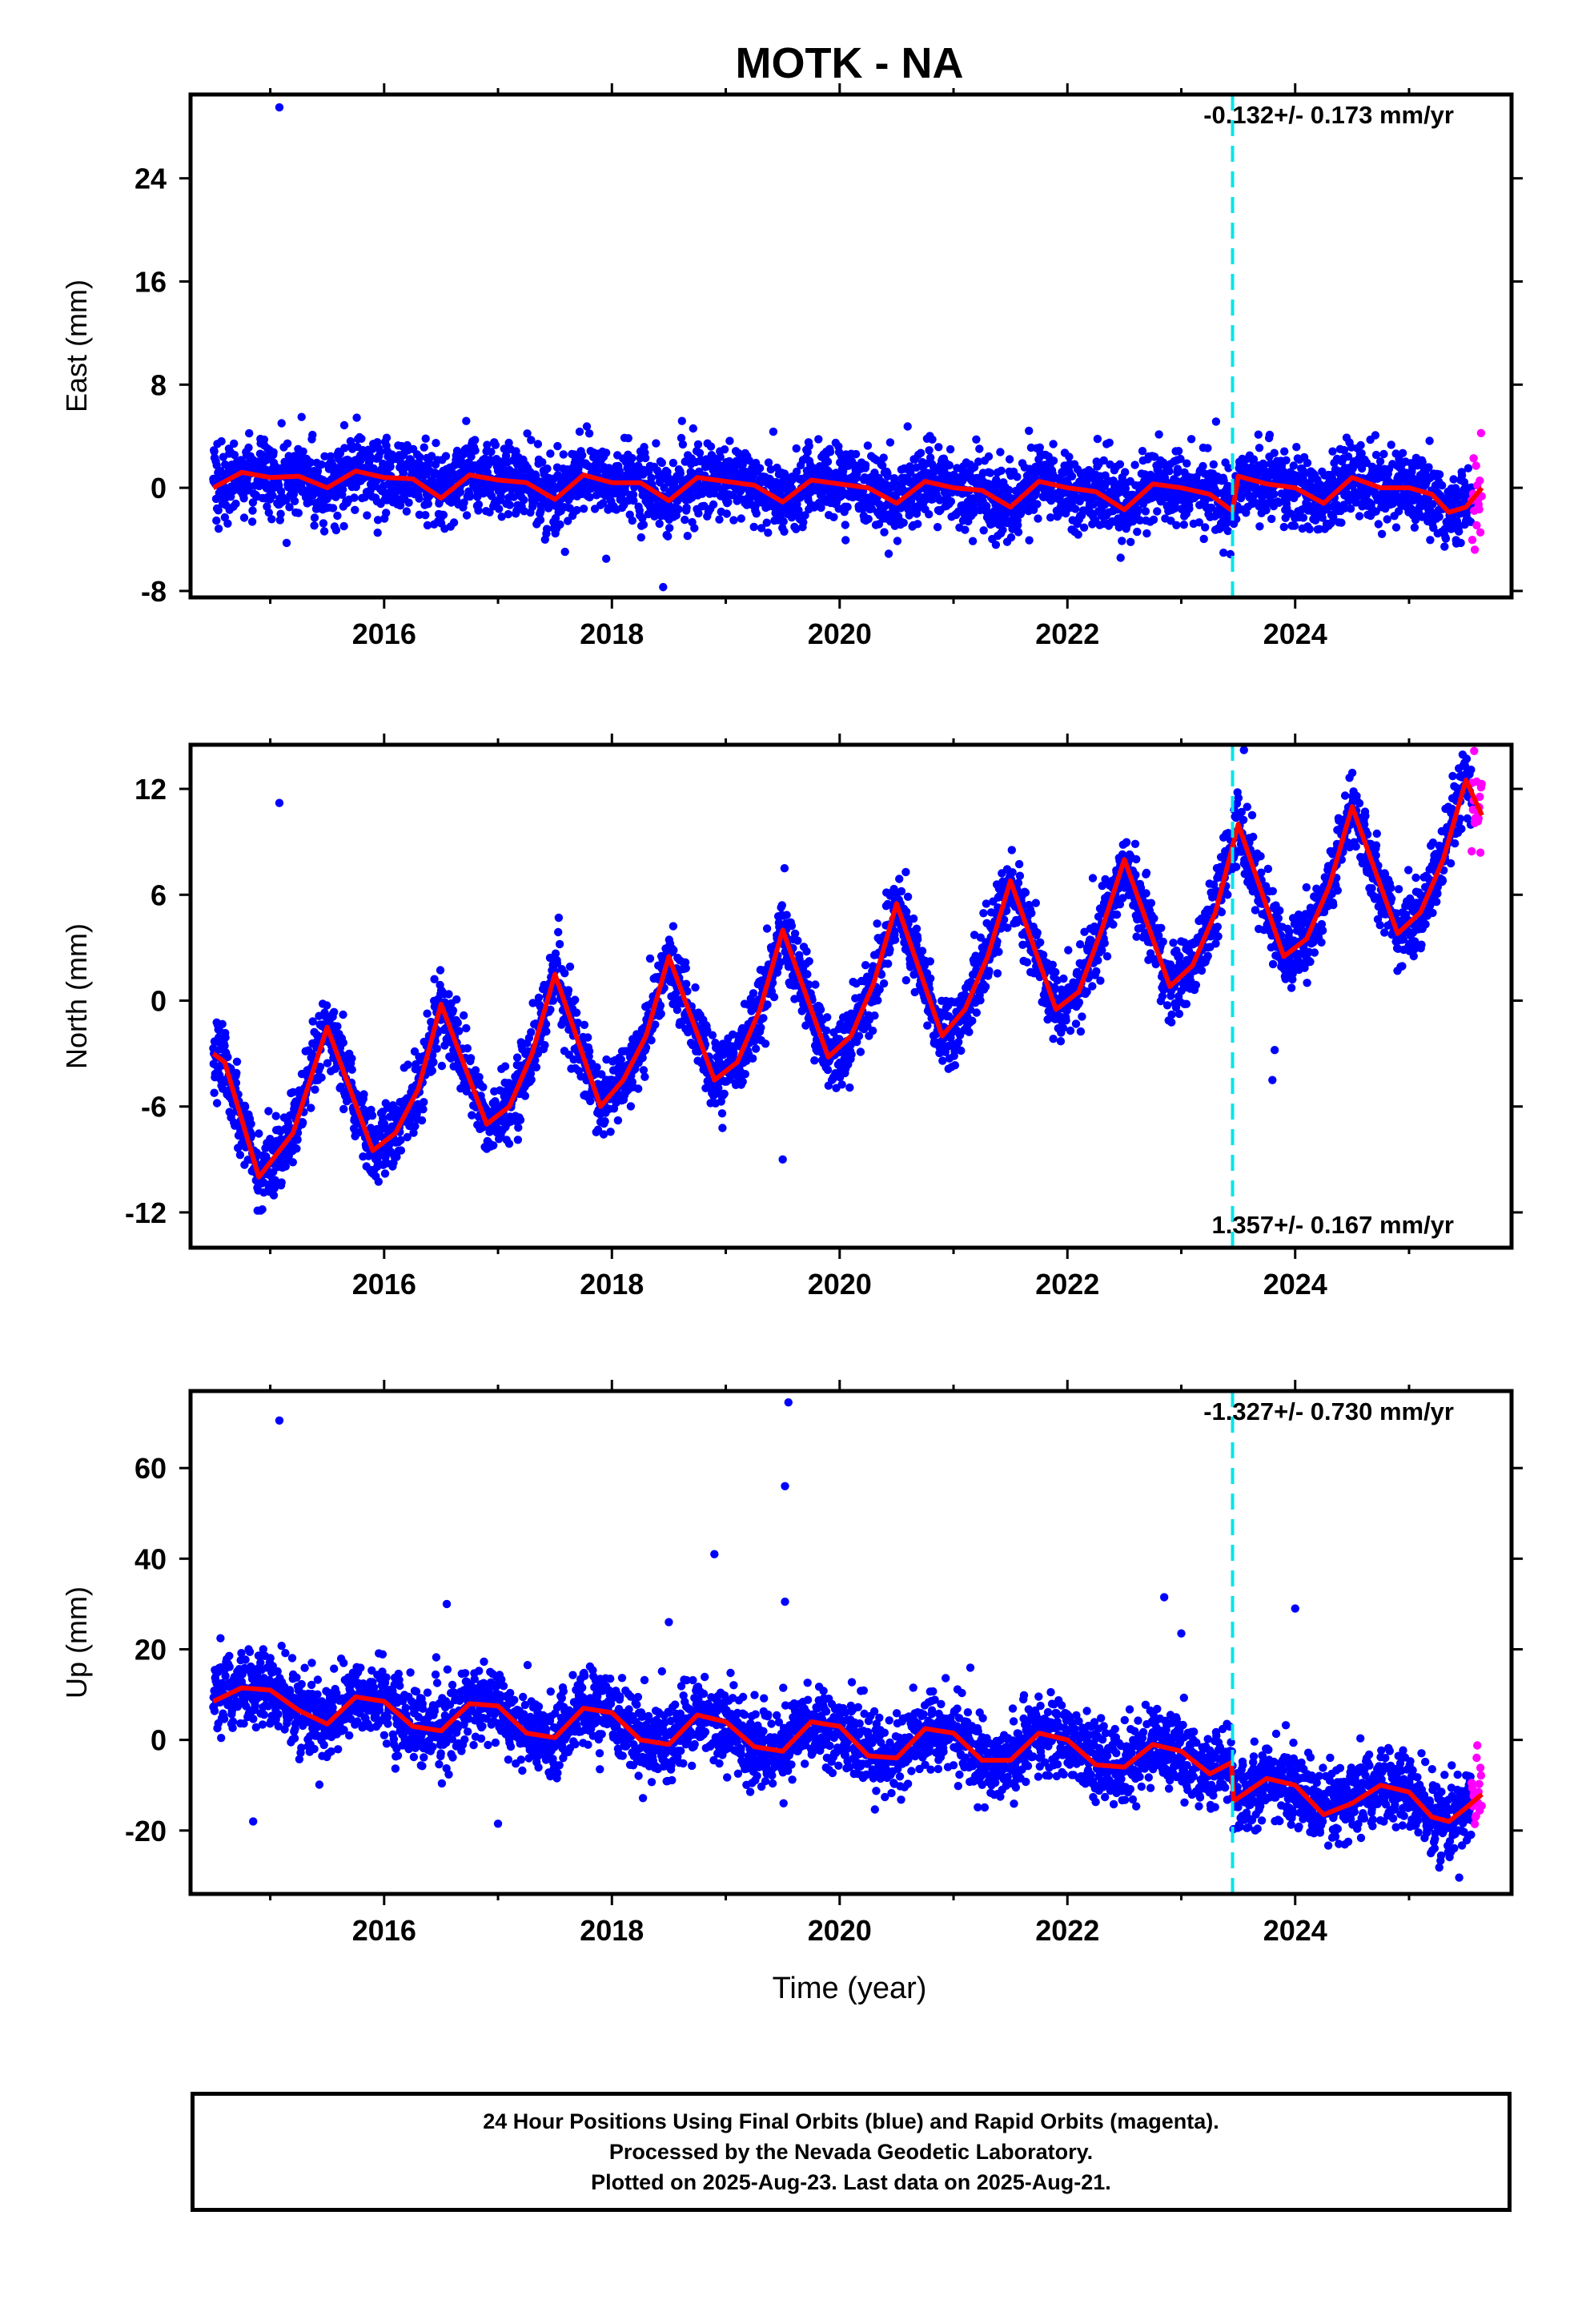  What do you see at coordinates (1295, 633) in the screenshot?
I see `x-tick-label: 2024` at bounding box center [1295, 633].